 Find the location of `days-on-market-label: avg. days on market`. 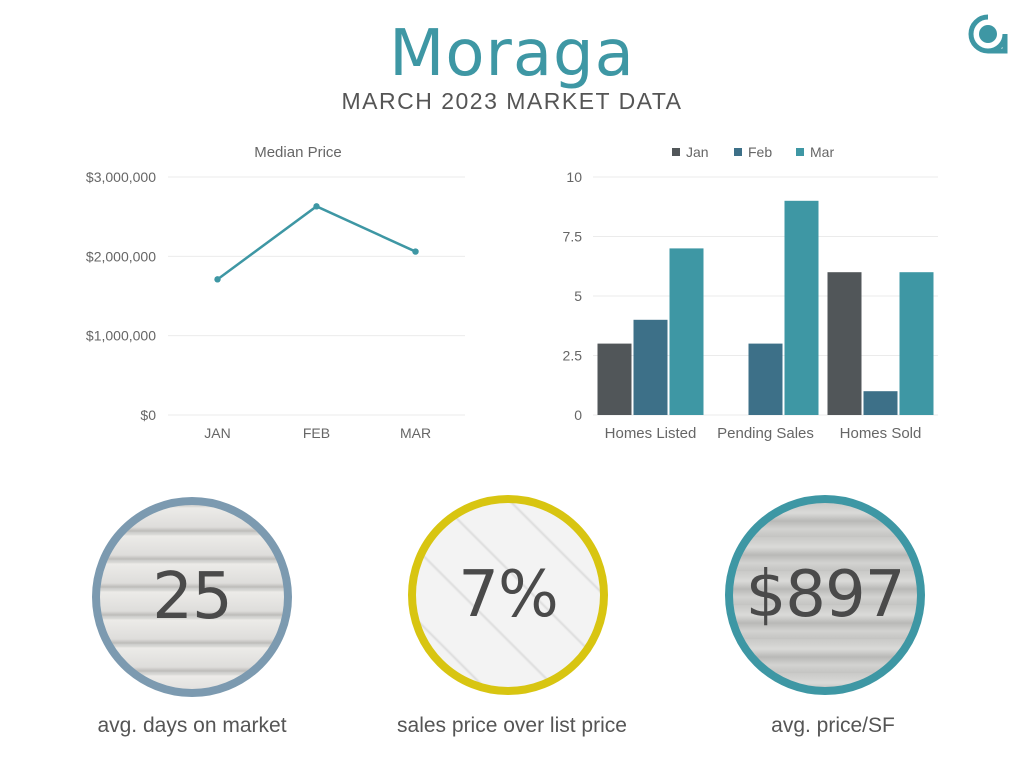

days-on-market-label: avg. days on market is located at coordinates (192, 725).